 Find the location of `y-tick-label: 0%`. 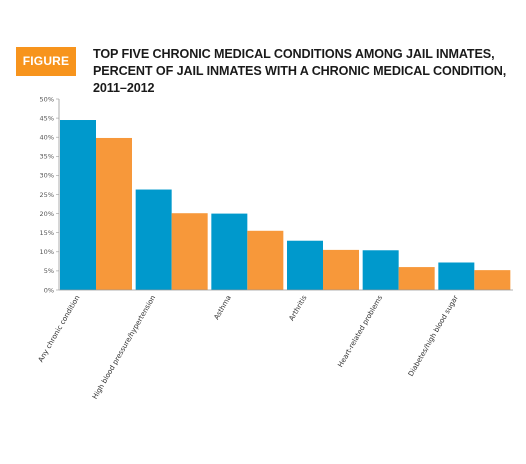

y-tick-label: 0% is located at coordinates (49, 290).